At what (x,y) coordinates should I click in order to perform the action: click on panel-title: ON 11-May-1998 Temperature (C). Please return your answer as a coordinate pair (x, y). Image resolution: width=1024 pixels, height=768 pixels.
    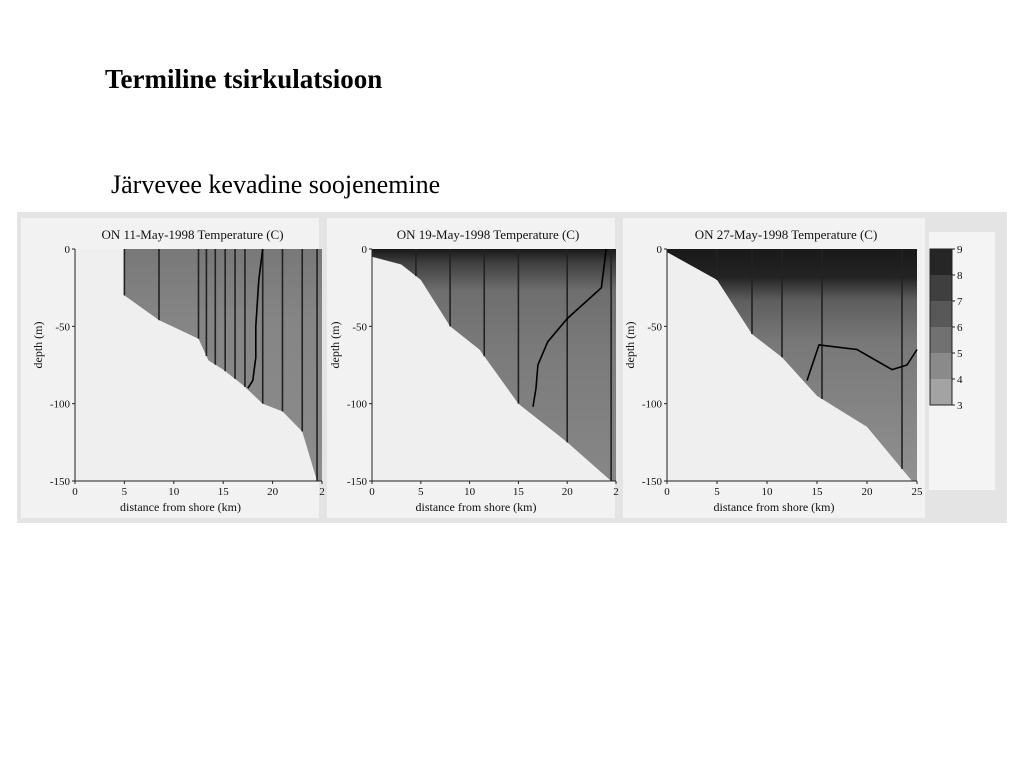
    Looking at the image, I should click on (192, 234).